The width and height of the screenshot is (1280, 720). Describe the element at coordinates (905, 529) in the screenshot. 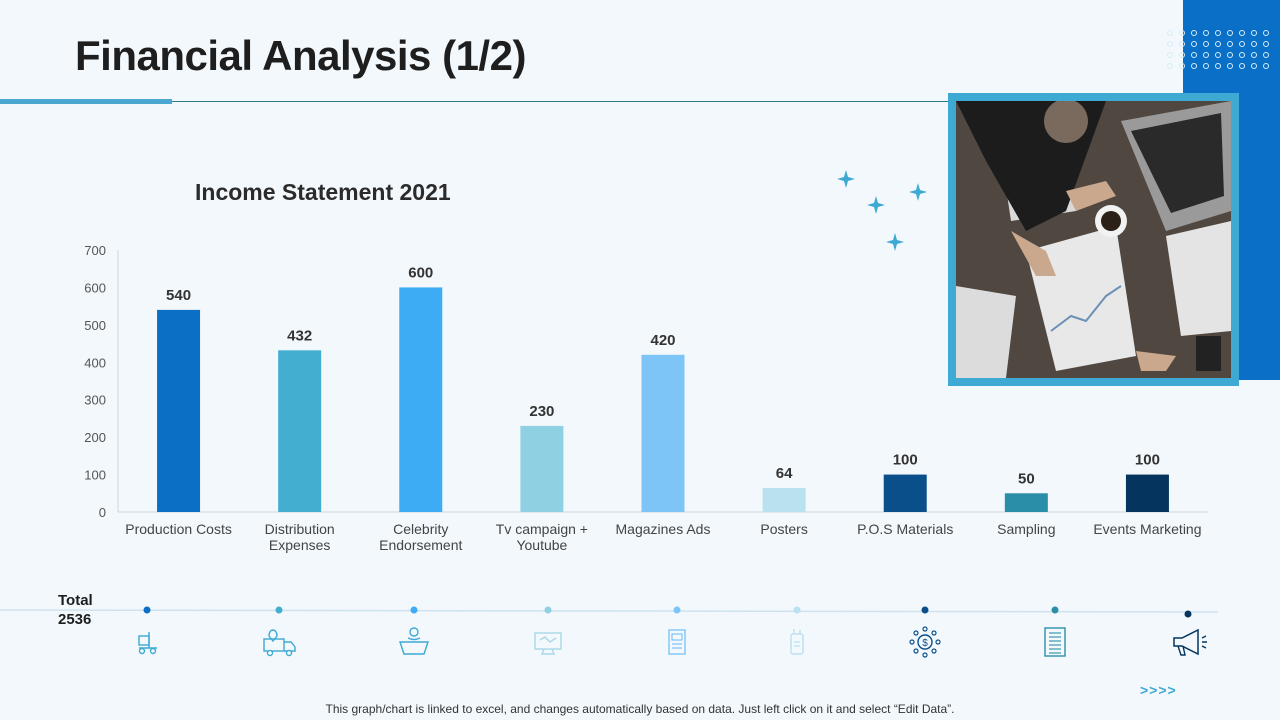

I see `x-category-label: P.O.S Materials` at that location.